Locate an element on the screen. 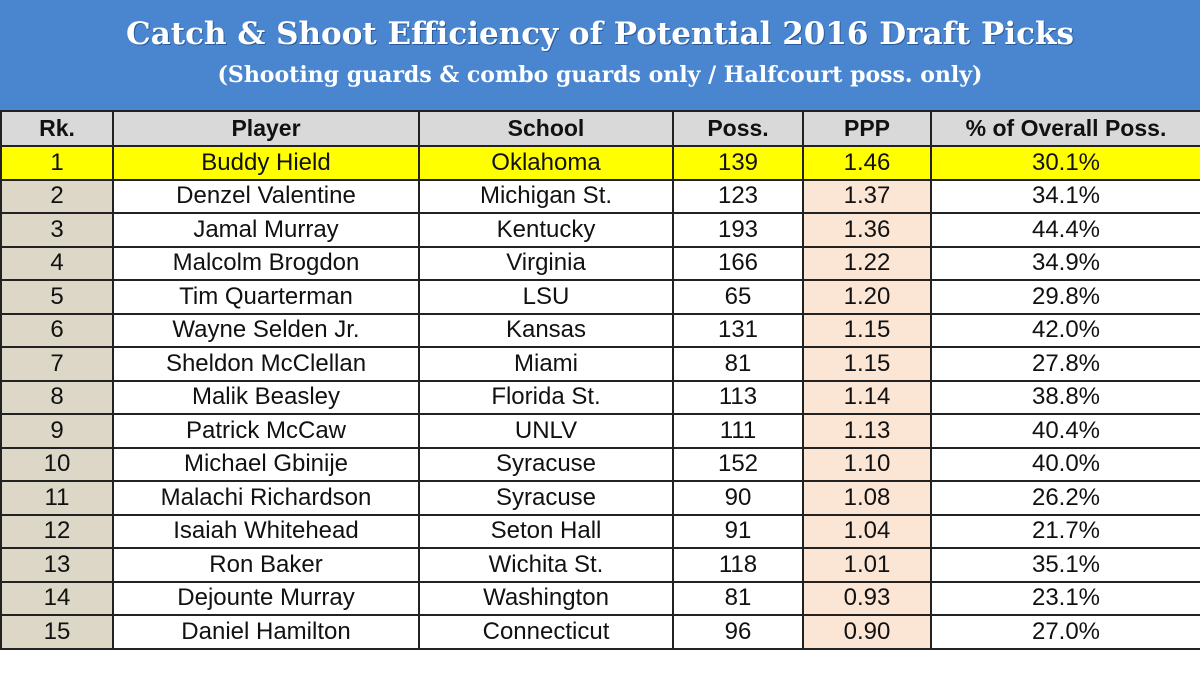 The image size is (1200, 678). cell-player: Isaiah Whitehead is located at coordinates (266, 531).